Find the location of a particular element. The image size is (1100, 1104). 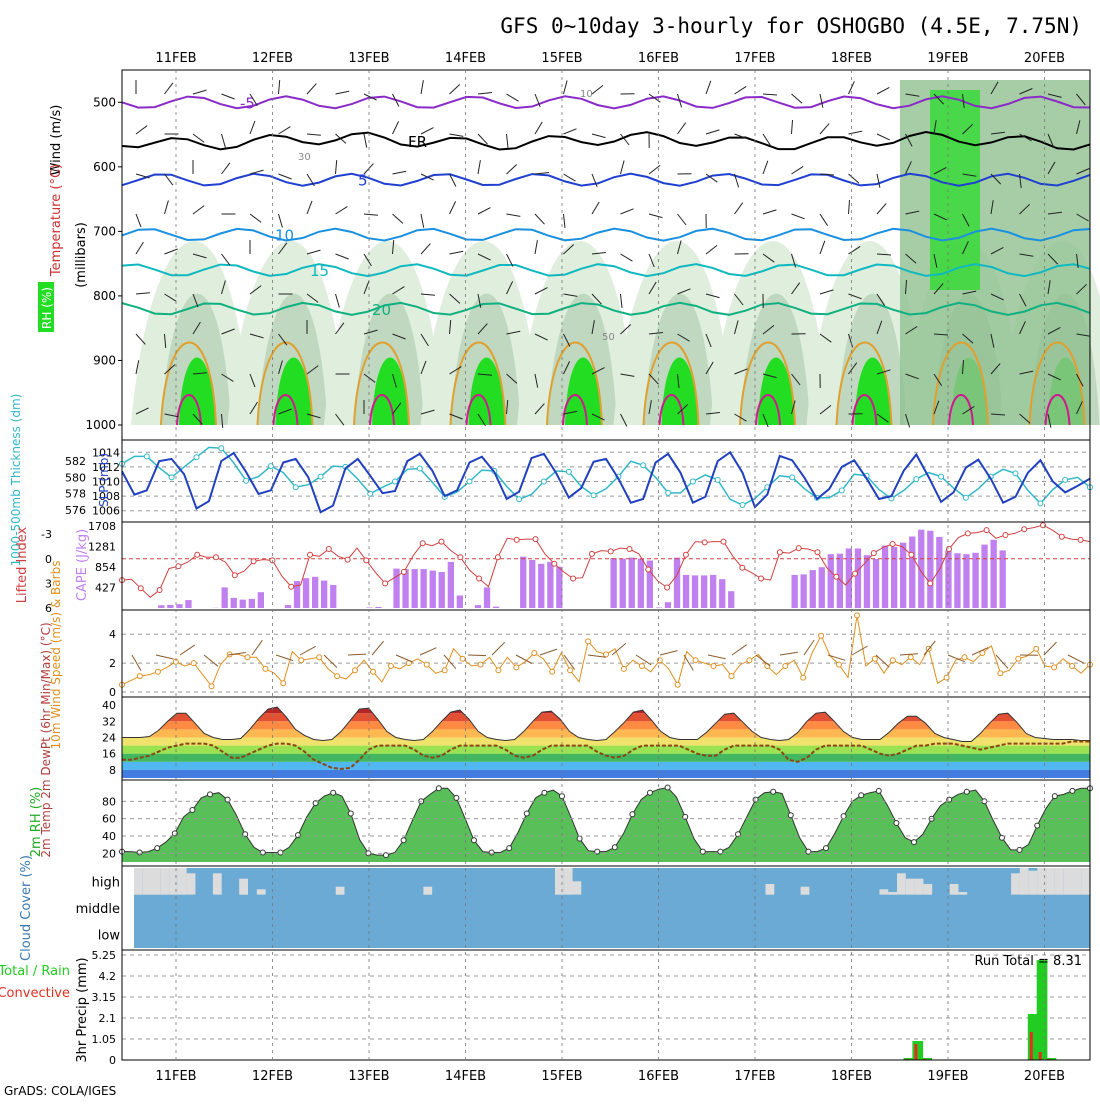

thickness-tick-label: 582 is located at coordinates (75, 461).